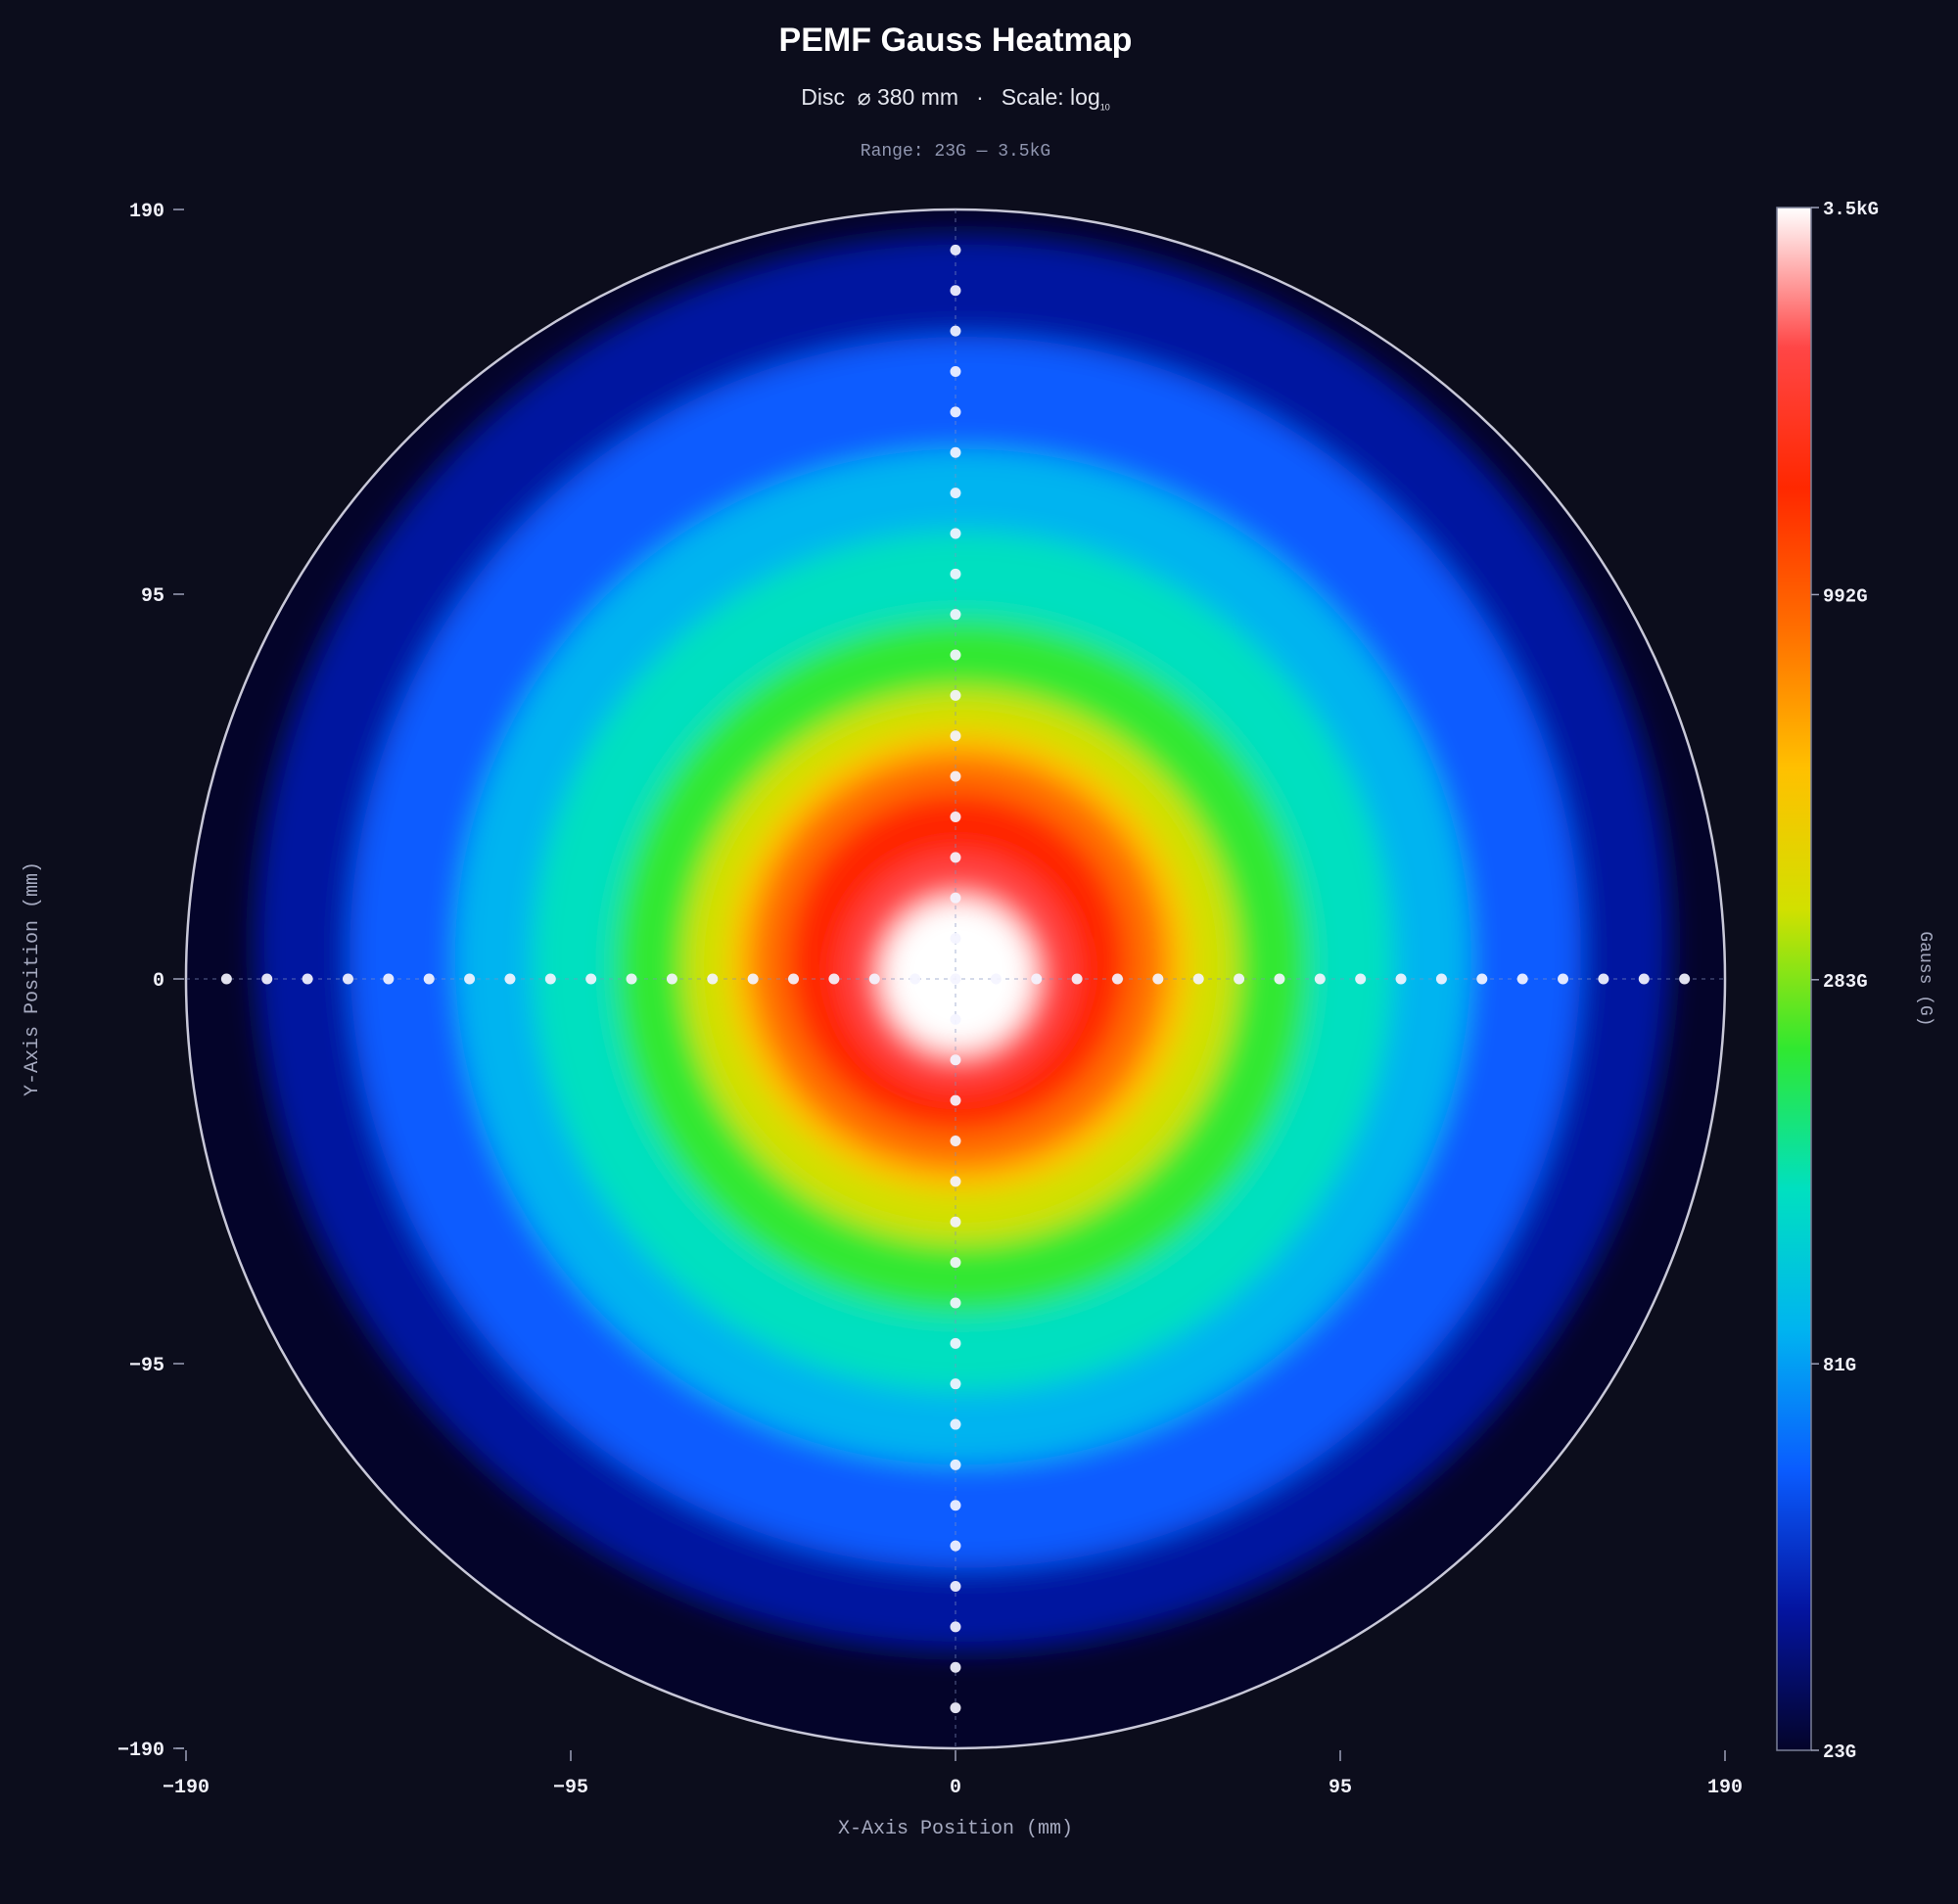  What do you see at coordinates (953, 1774) in the screenshot?
I see `x-axis: −190 −95 0 95 190` at bounding box center [953, 1774].